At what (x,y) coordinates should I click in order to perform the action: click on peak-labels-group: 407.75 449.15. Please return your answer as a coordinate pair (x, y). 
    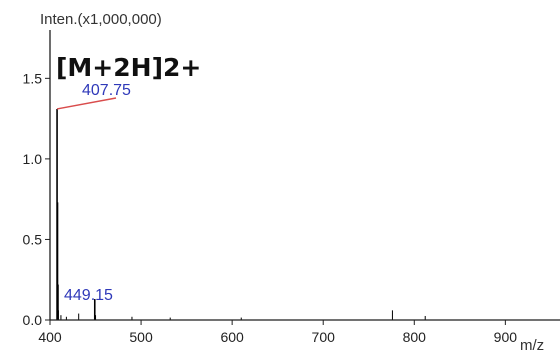
    Looking at the image, I should click on (93, 193).